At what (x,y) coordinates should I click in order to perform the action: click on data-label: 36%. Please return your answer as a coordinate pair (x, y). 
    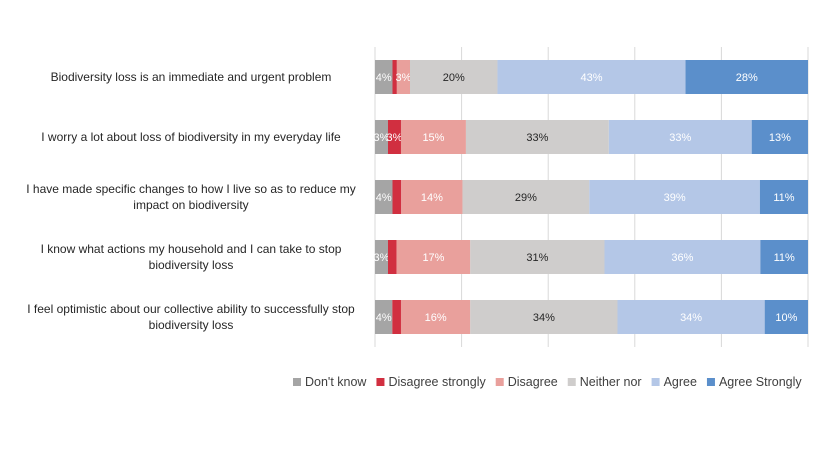
    Looking at the image, I should click on (682, 258).